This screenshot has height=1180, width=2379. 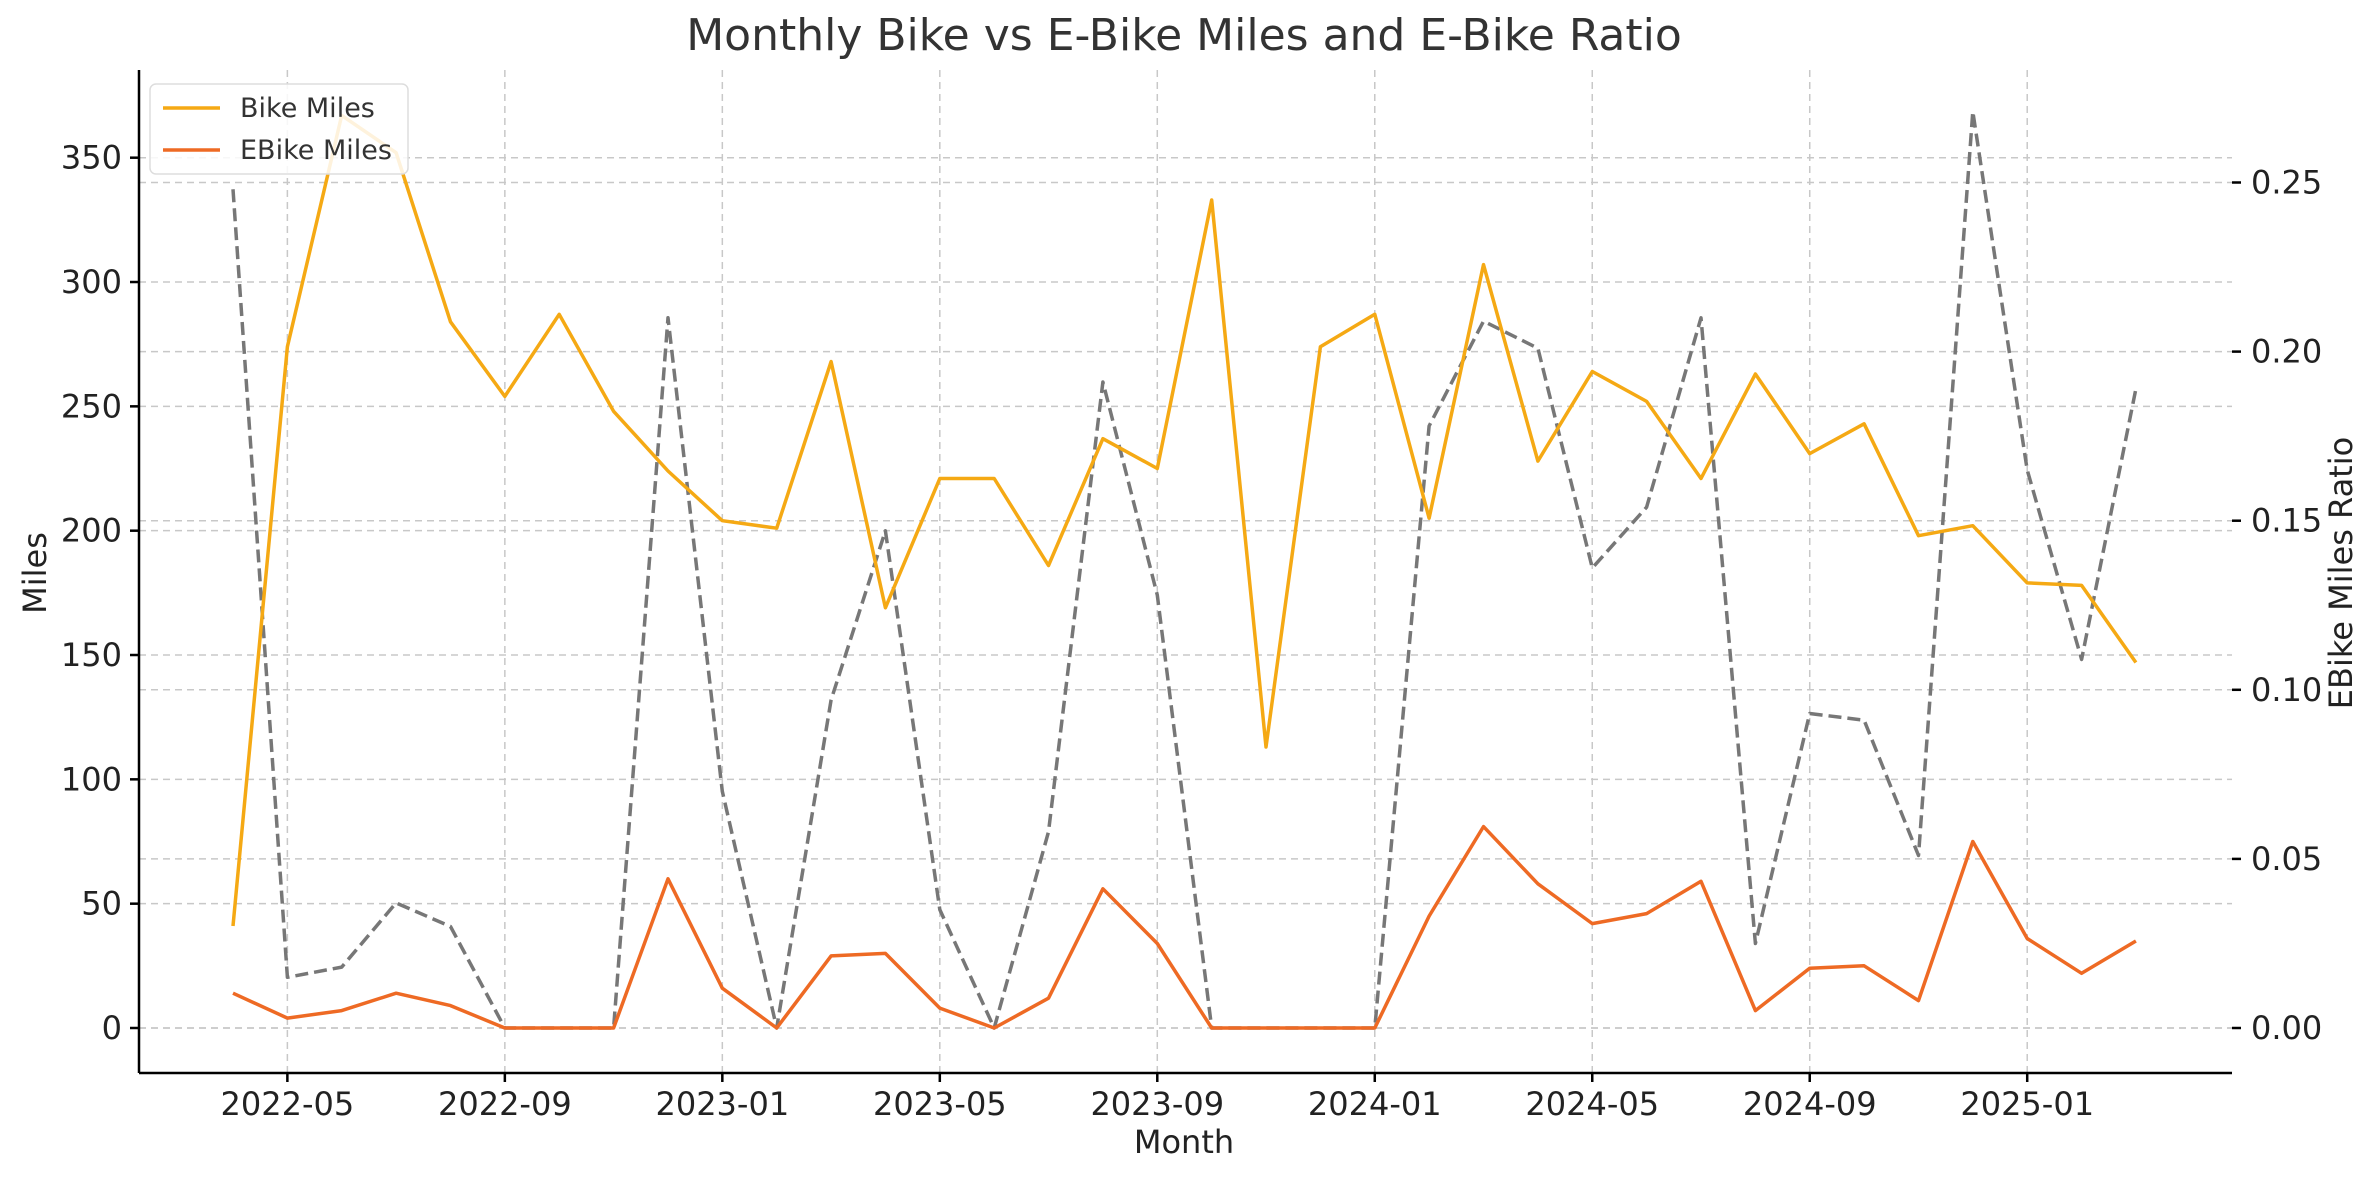 I want to click on x-tick-label: 2024-05, so click(x=1592, y=1104).